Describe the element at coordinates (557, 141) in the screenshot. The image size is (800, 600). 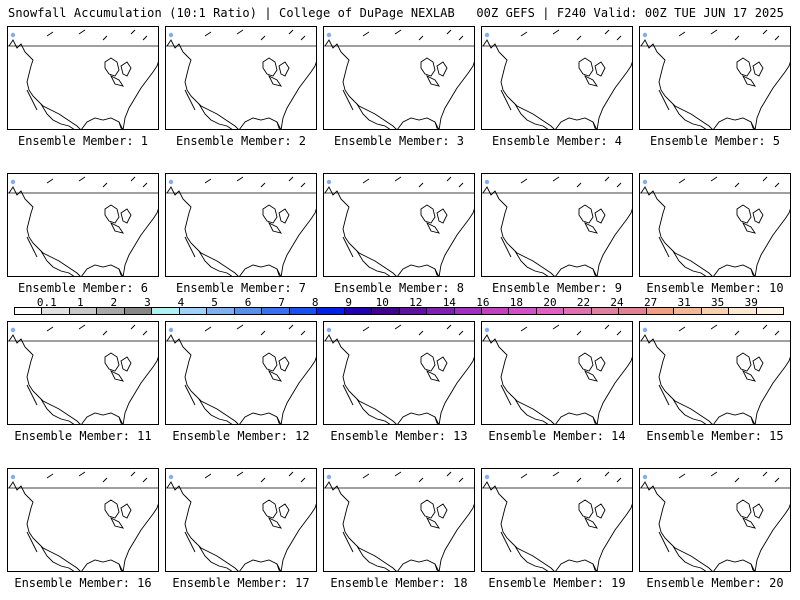
I see `ensemble-member-label: Ensemble Member: 4` at that location.